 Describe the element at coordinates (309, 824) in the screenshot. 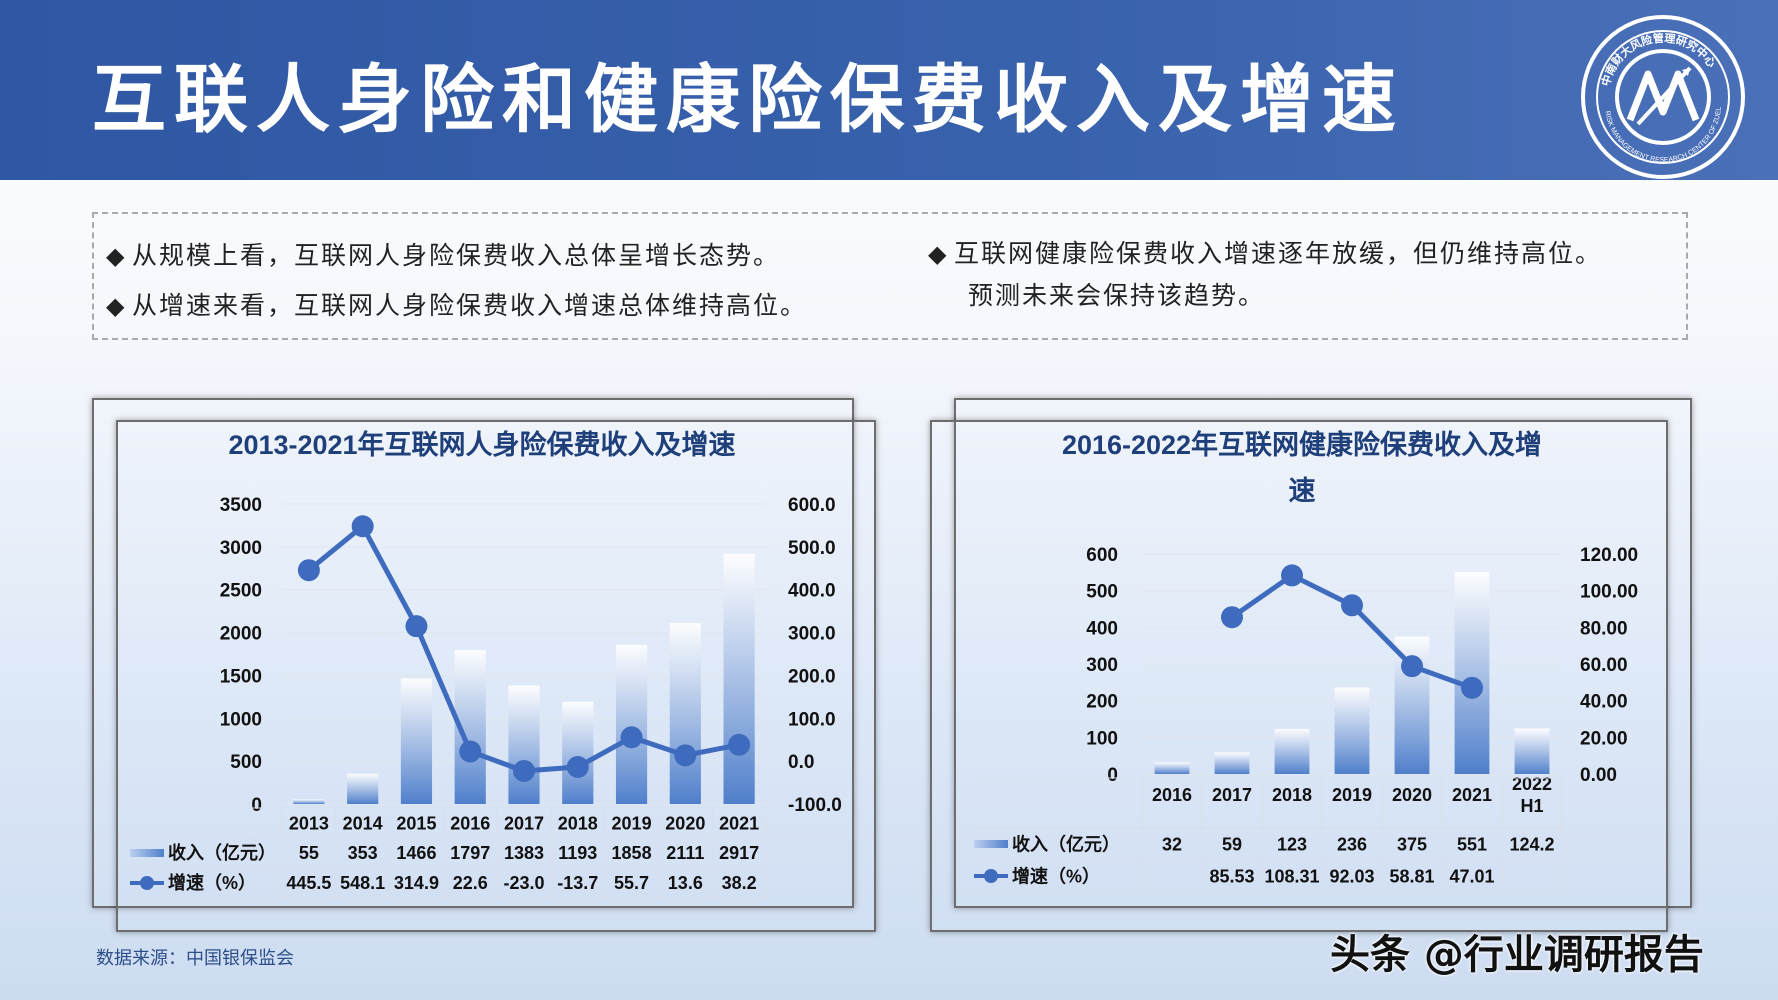

I see `x-tick-label: 2013` at that location.